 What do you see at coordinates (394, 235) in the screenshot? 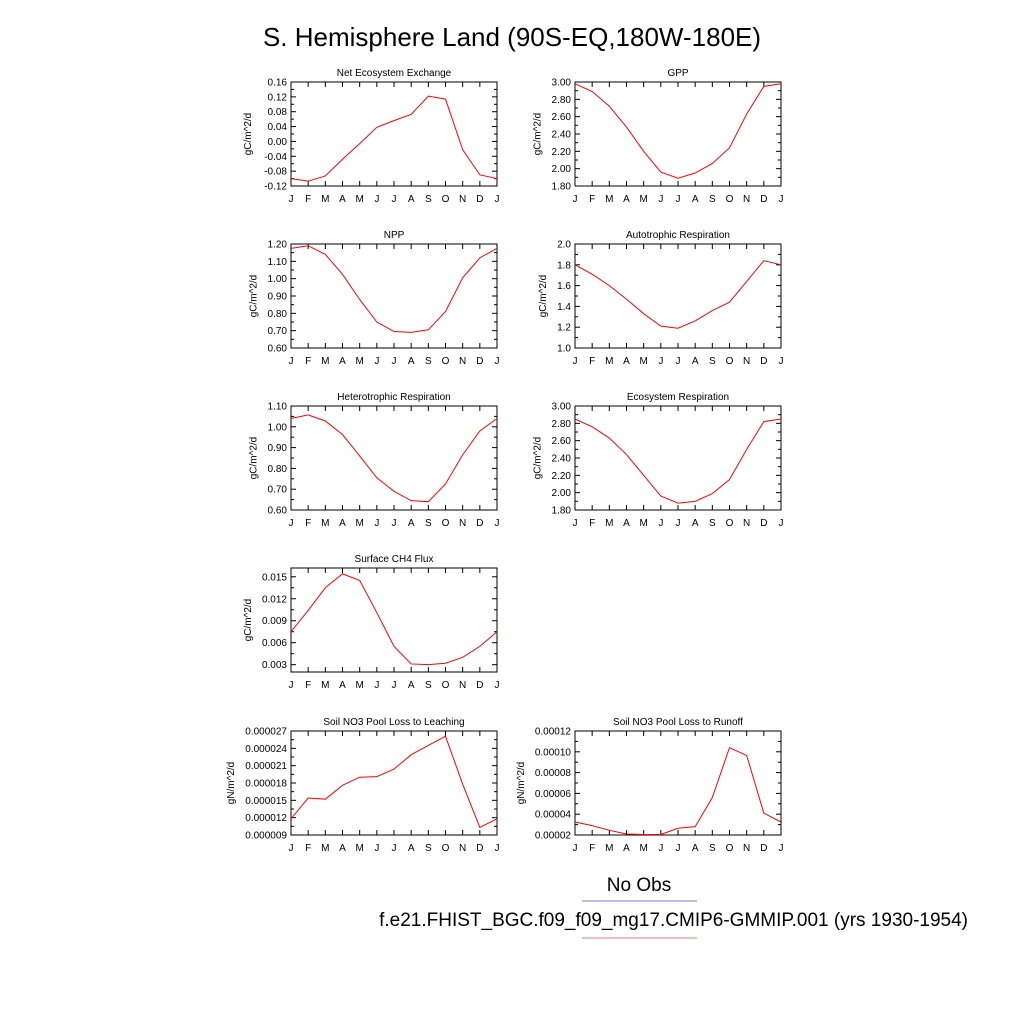
I see `panel-title: NPP` at bounding box center [394, 235].